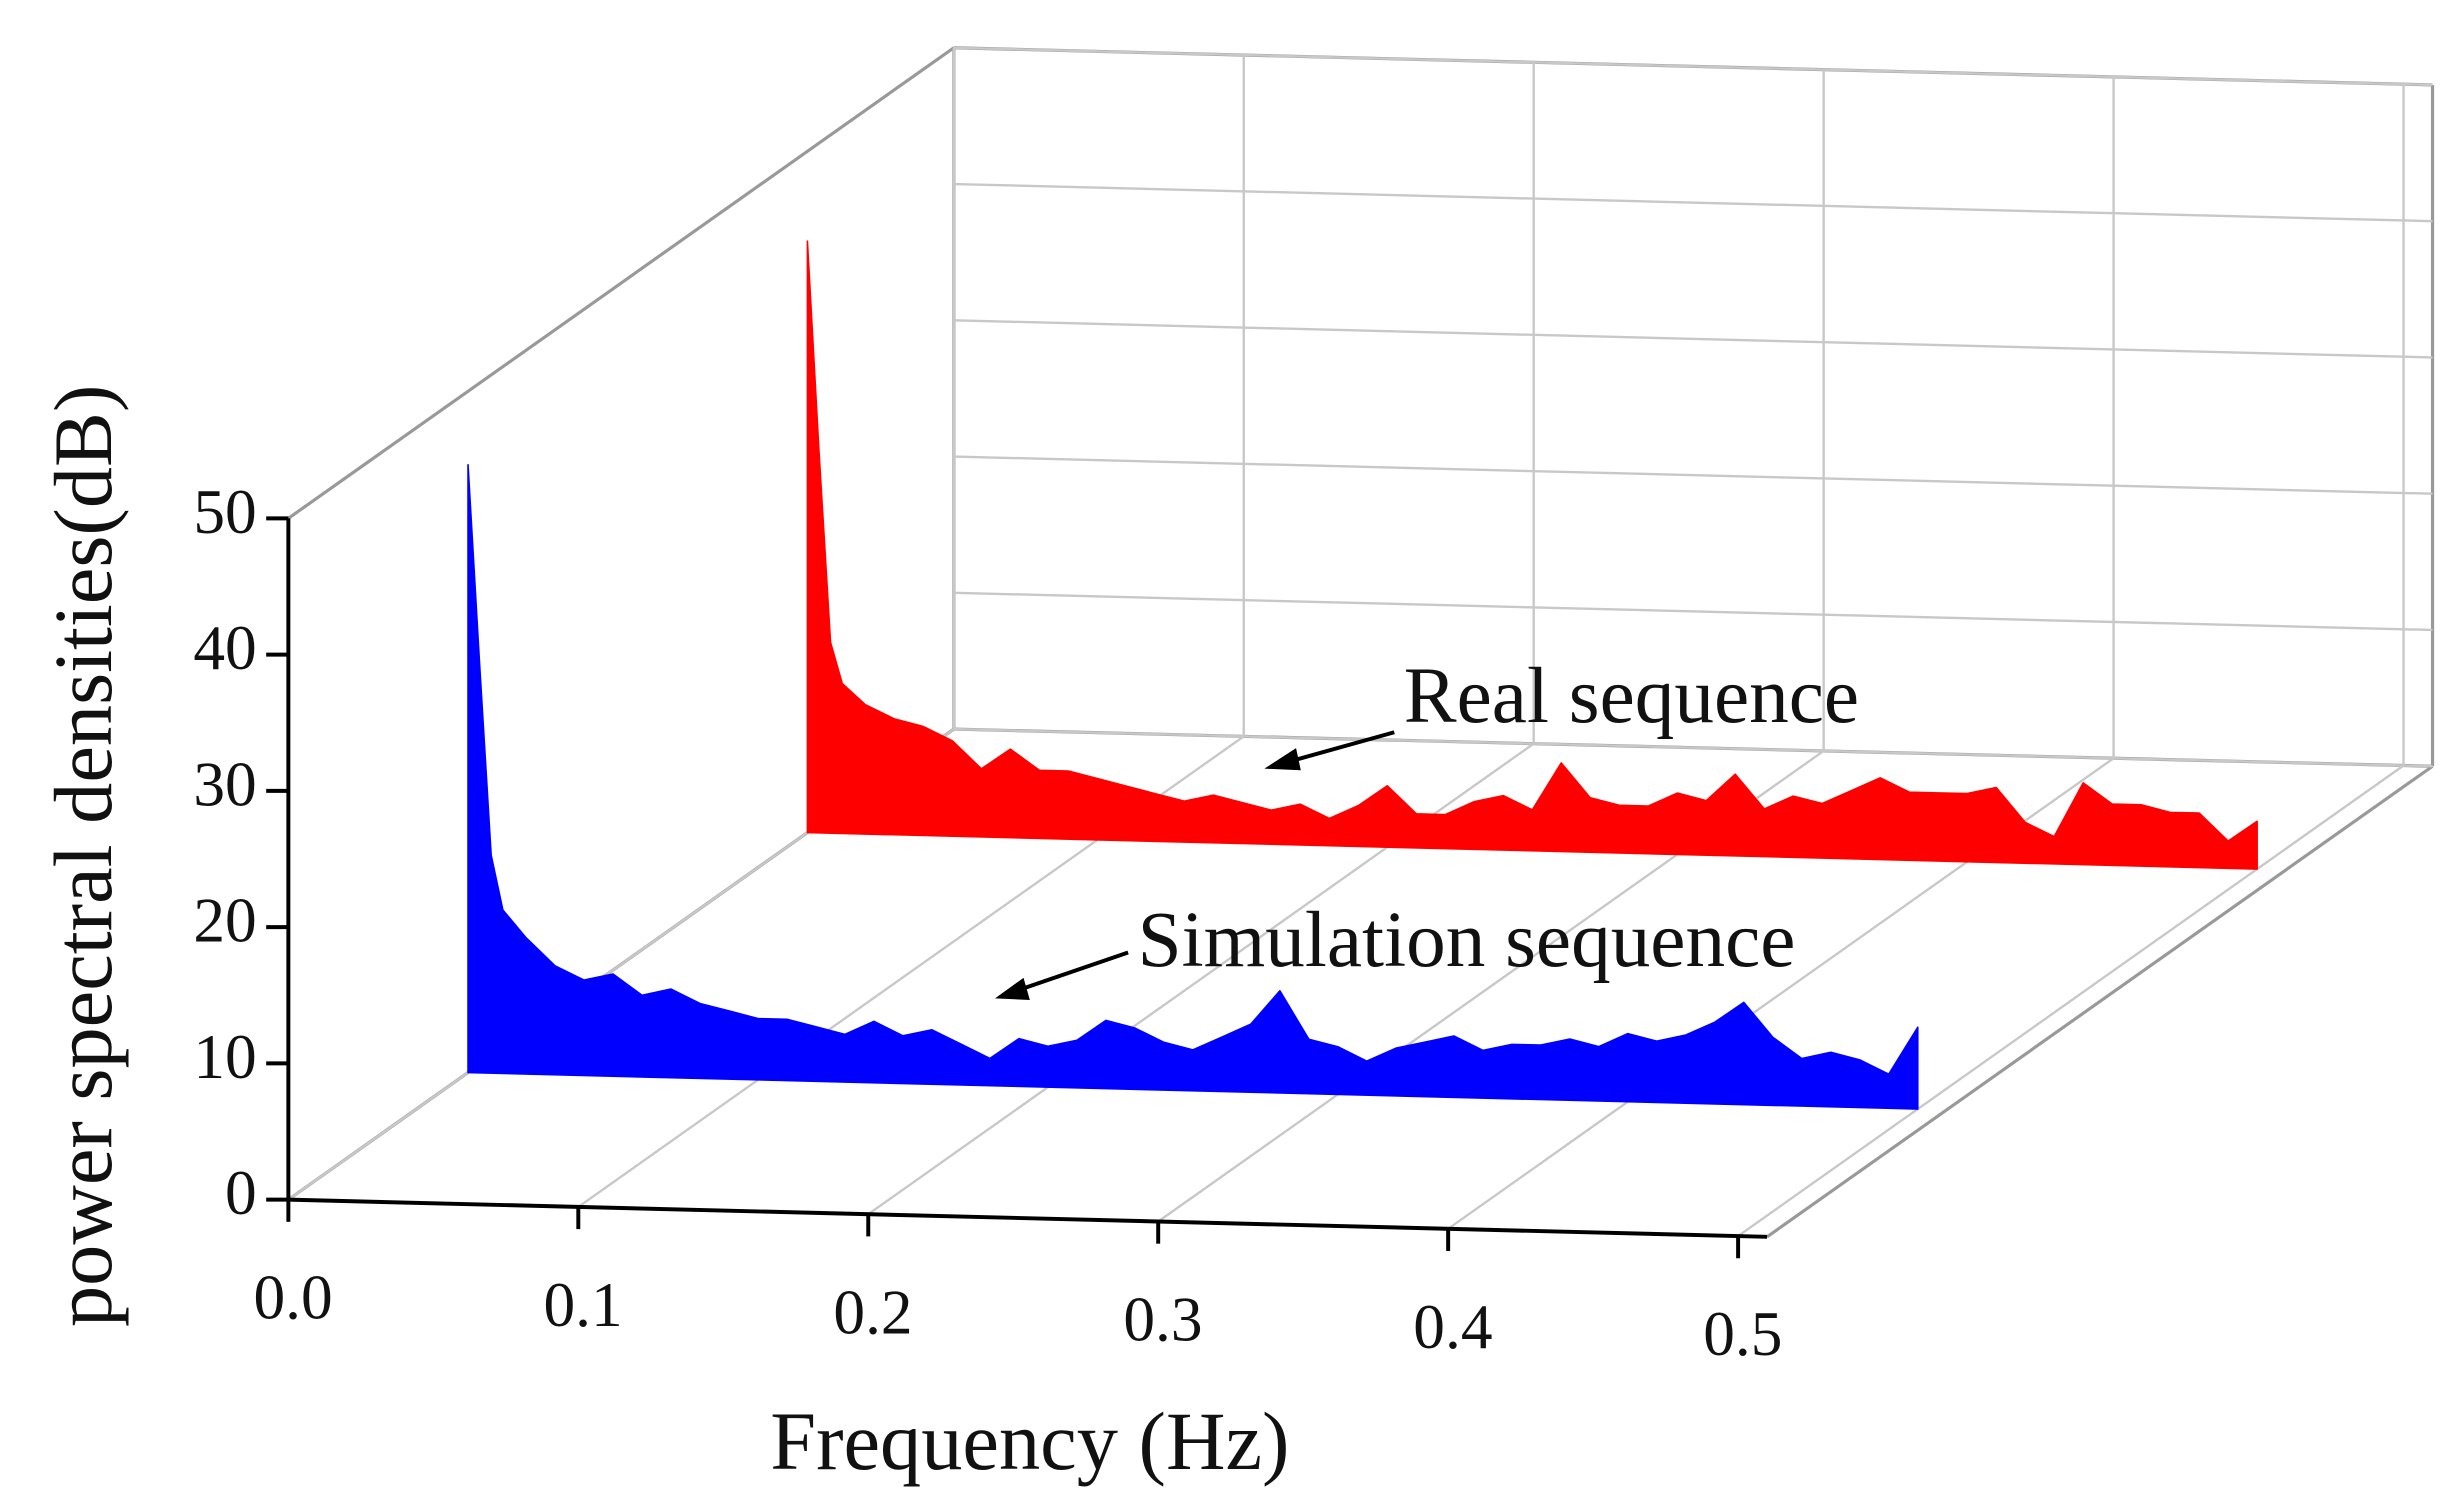 This screenshot has width=2459, height=1512. Describe the element at coordinates (293, 1298) in the screenshot. I see `x-tick-label: 0.0` at that location.